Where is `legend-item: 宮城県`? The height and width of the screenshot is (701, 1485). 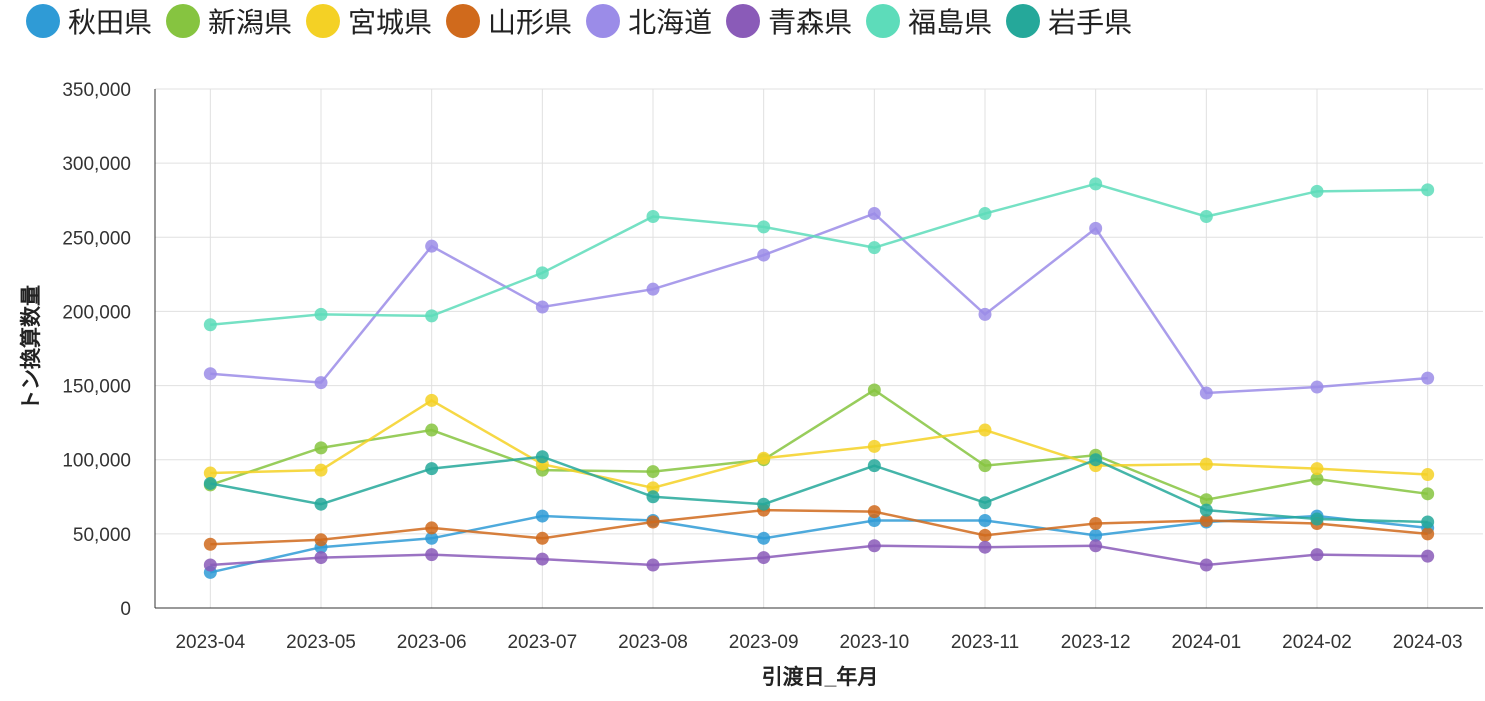
legend-item: 宮城県 is located at coordinates (369, 21).